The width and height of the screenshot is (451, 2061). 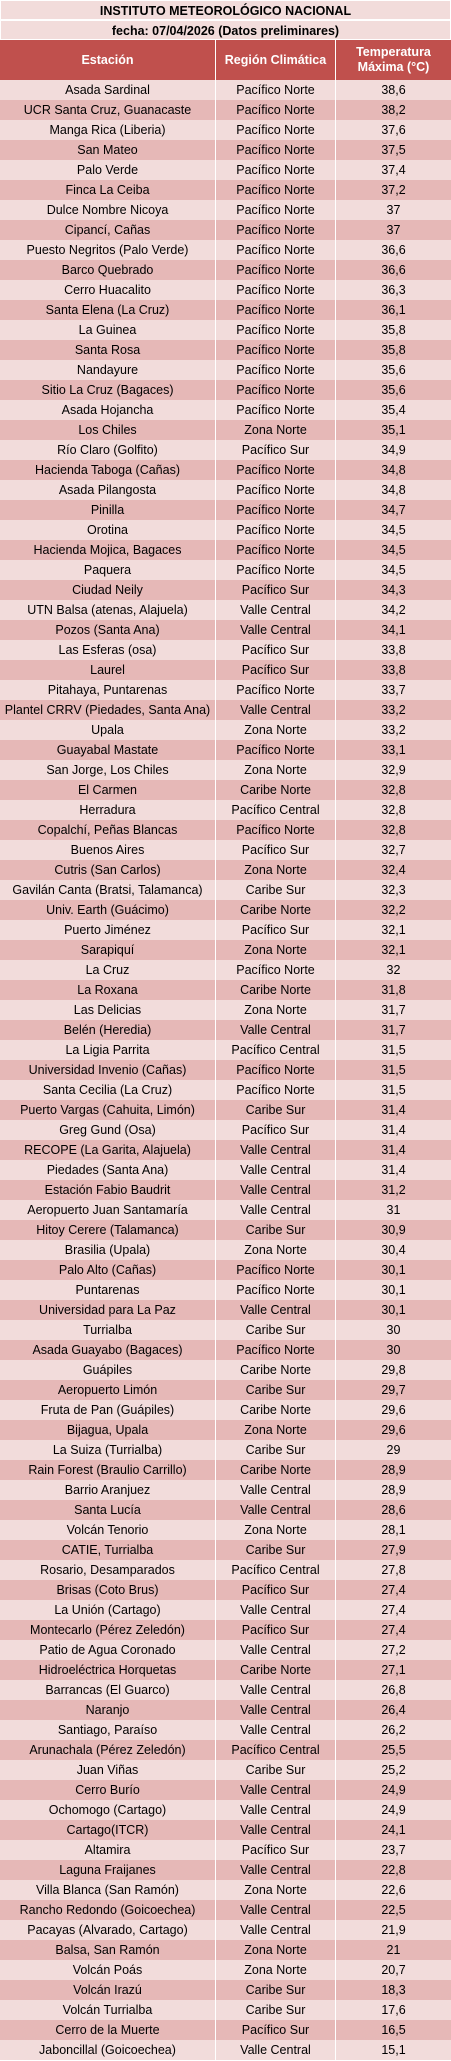 I want to click on temp-cell: 31,8, so click(x=393, y=990).